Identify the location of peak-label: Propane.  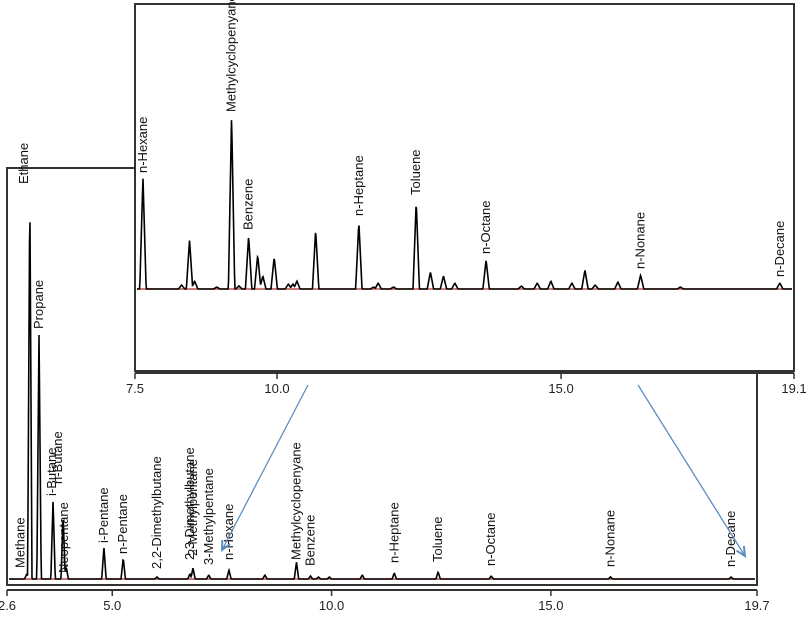
(38, 304).